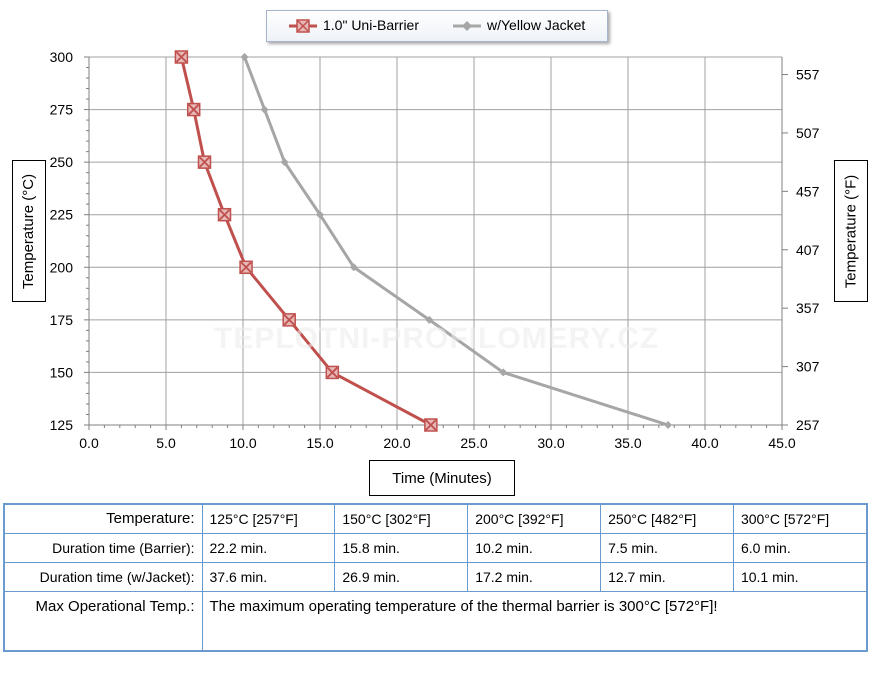 Image resolution: width=873 pixels, height=675 pixels. Describe the element at coordinates (62, 57) in the screenshot. I see `y-tick-label: 300` at that location.